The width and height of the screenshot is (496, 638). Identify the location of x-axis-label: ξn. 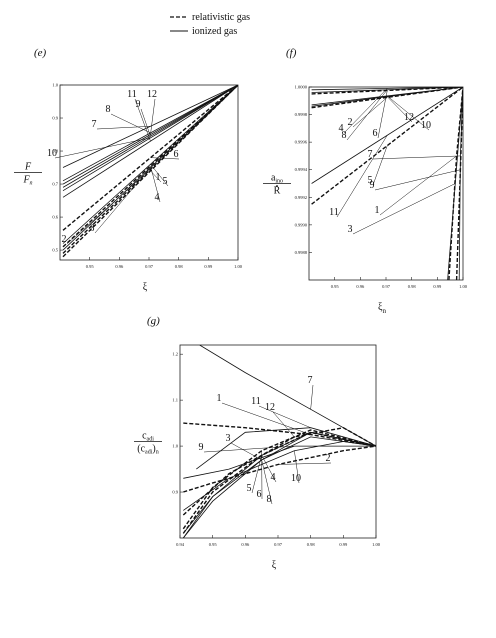
(382, 308).